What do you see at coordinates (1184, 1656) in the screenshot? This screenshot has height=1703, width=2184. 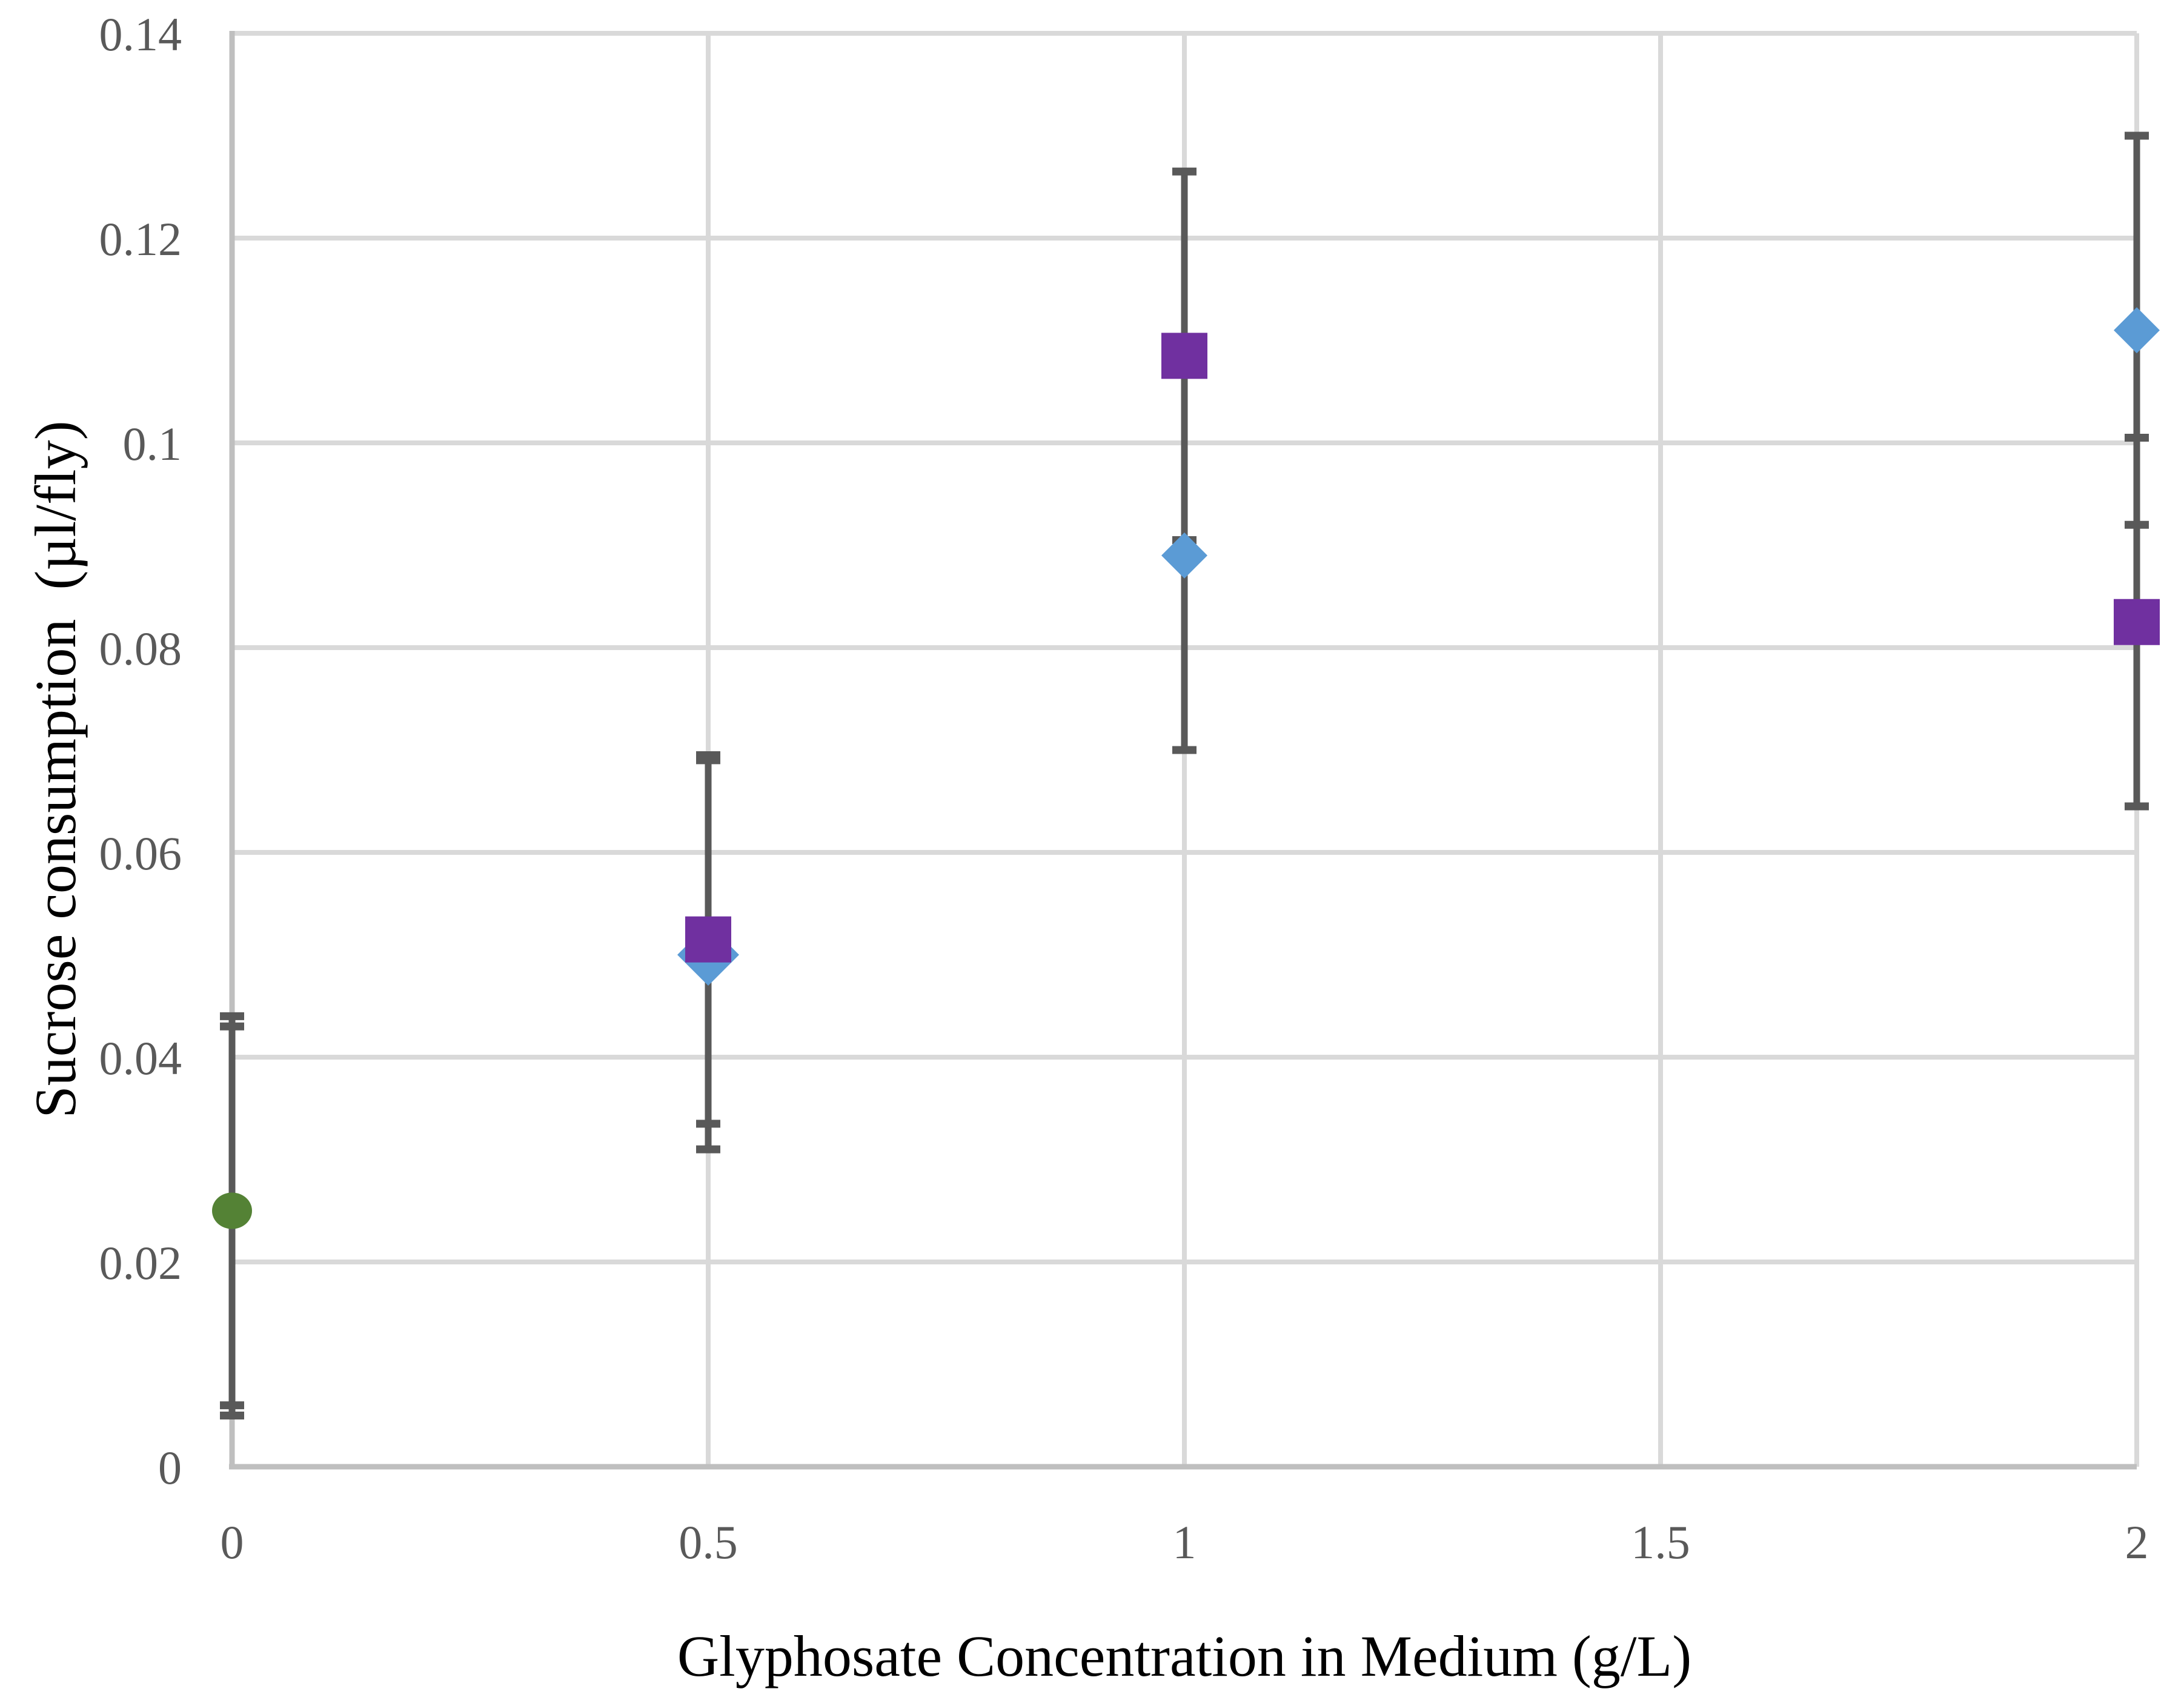 I see `x-axis-title: Glyphosate Concentration in Medium (g/L)` at bounding box center [1184, 1656].